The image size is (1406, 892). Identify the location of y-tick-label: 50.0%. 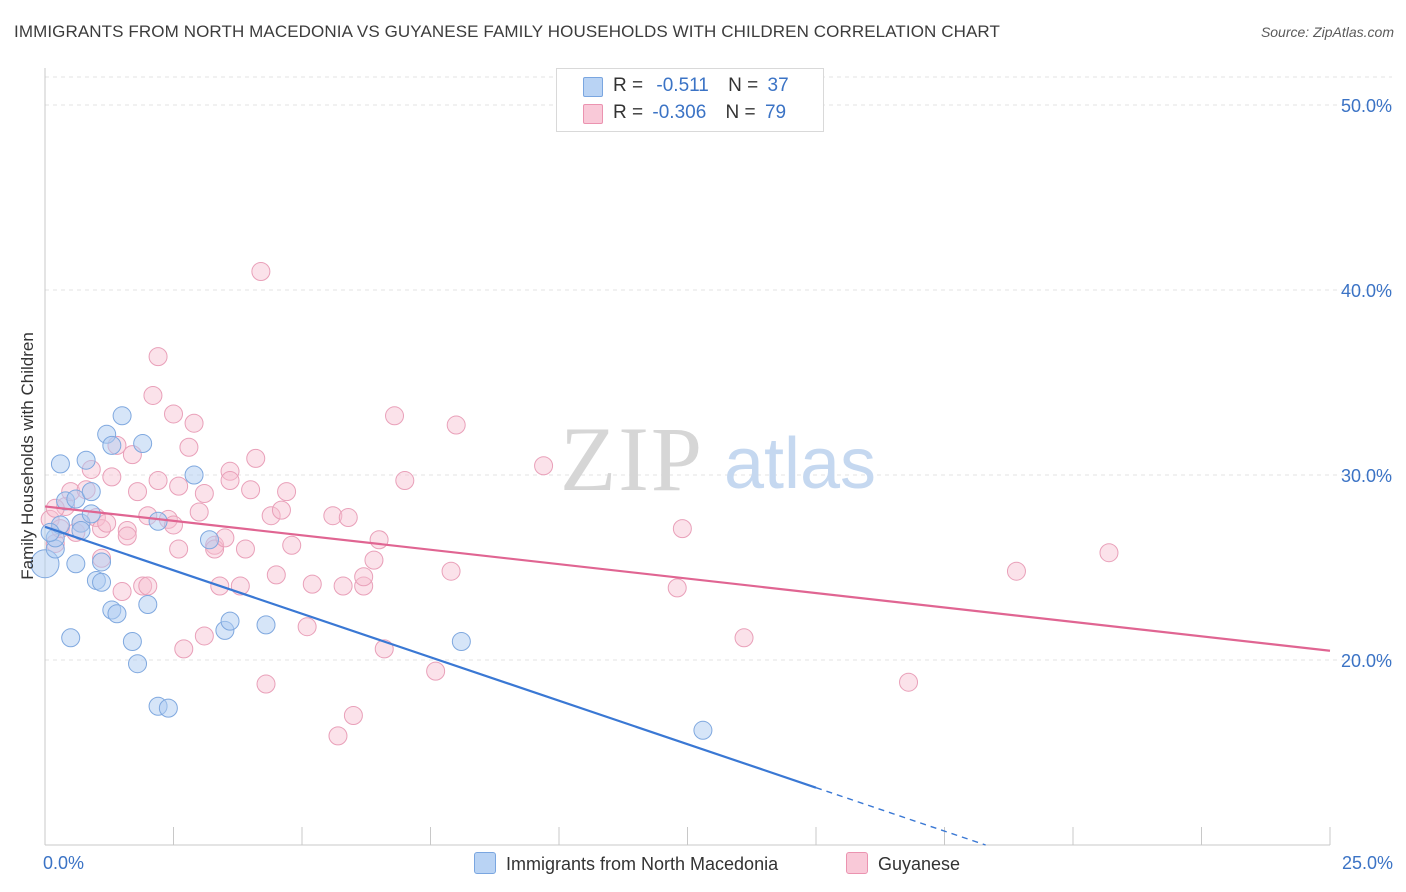
(1366, 106).